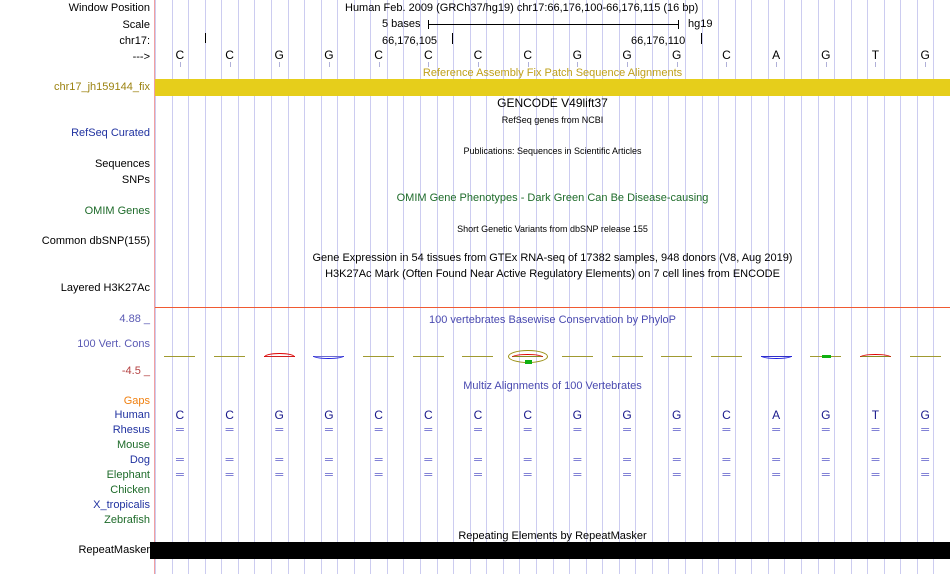  I want to click on reference-base: T, so click(875, 55).